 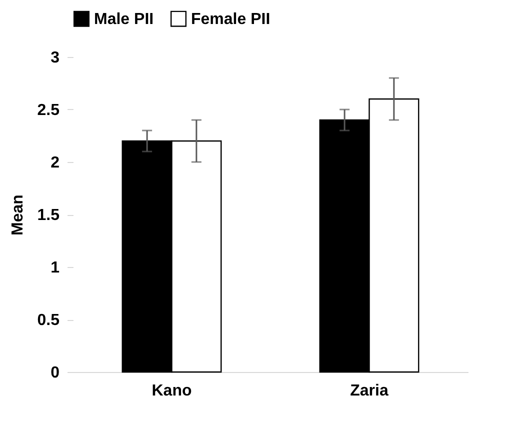 What do you see at coordinates (55, 163) in the screenshot?
I see `y-tick-label: 2` at bounding box center [55, 163].